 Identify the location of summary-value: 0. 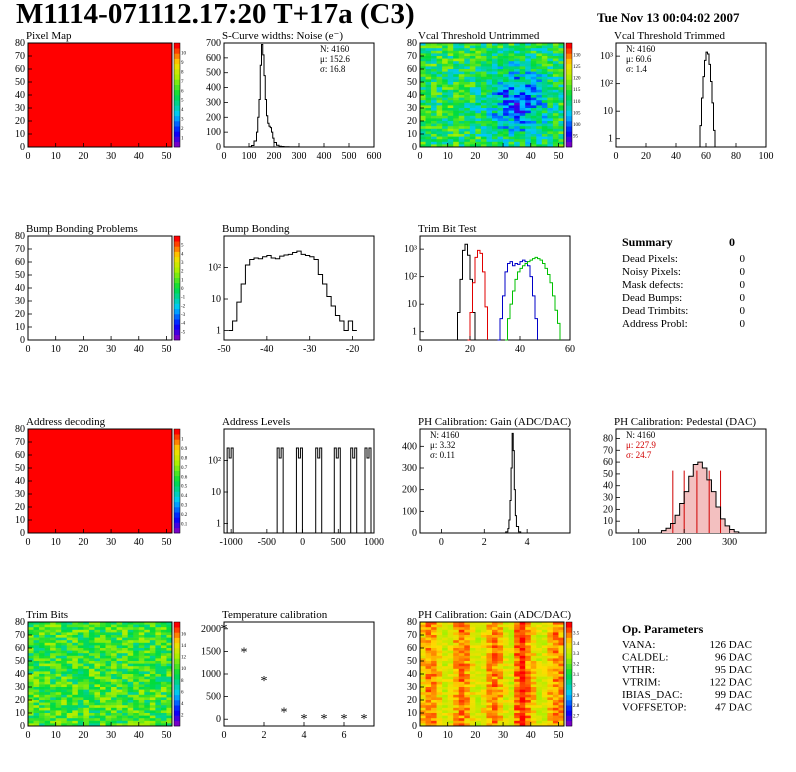
(743, 298).